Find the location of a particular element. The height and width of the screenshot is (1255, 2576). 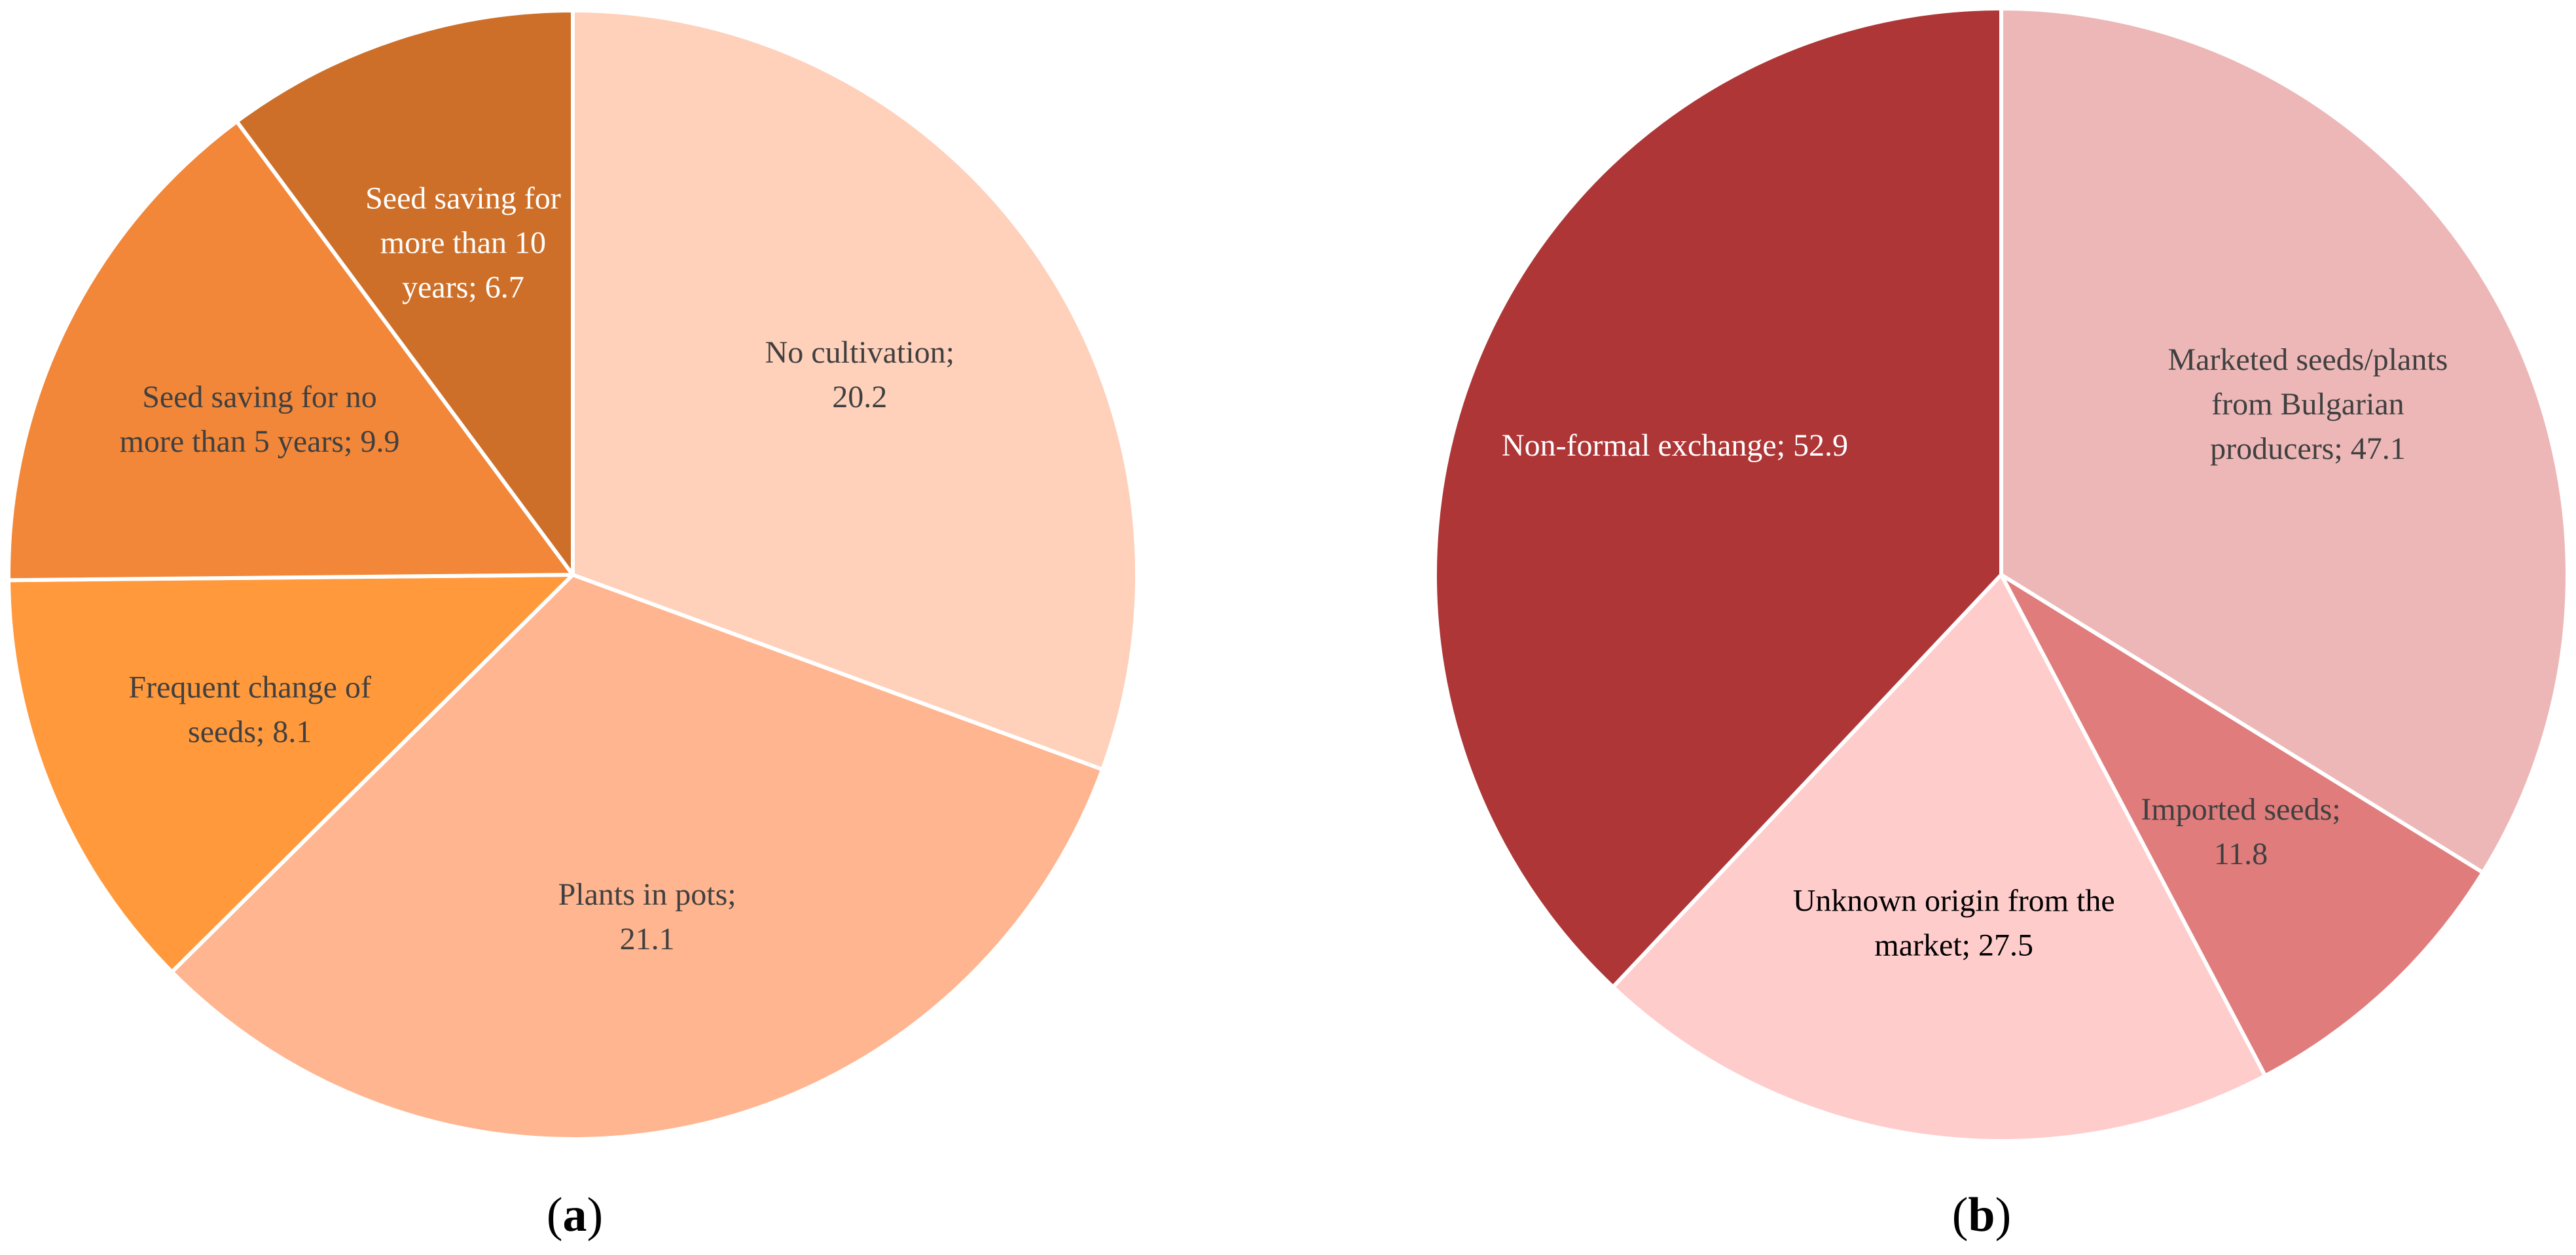

pie-a-slice-2-label-line-1: seeds; 8.1 is located at coordinates (250, 733).